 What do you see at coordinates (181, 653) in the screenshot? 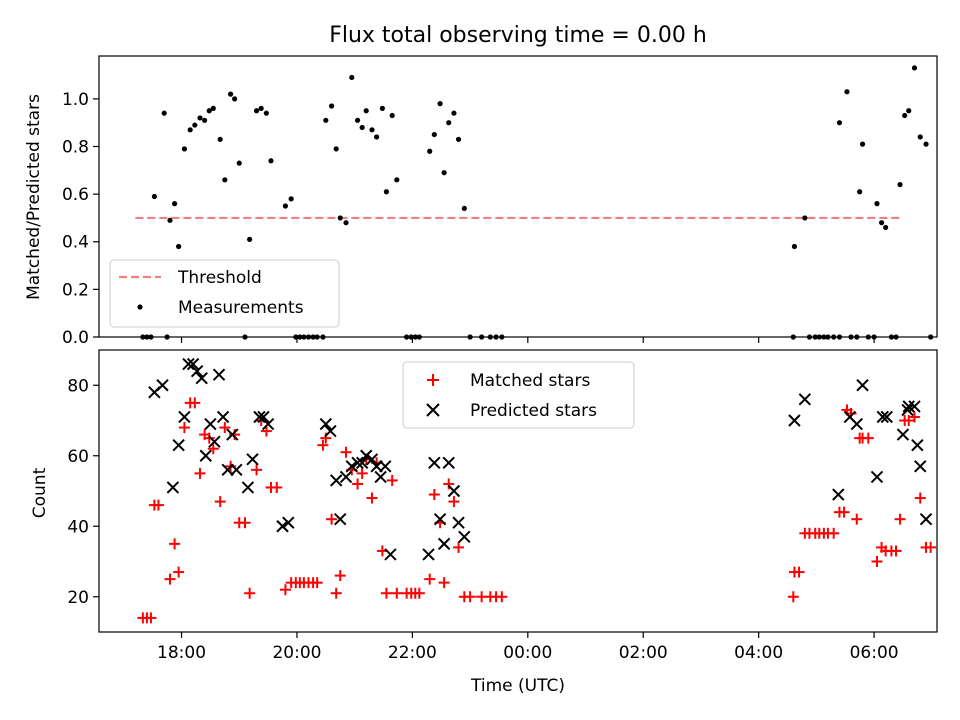
I see `x-tick-label: 18:00` at bounding box center [181, 653].